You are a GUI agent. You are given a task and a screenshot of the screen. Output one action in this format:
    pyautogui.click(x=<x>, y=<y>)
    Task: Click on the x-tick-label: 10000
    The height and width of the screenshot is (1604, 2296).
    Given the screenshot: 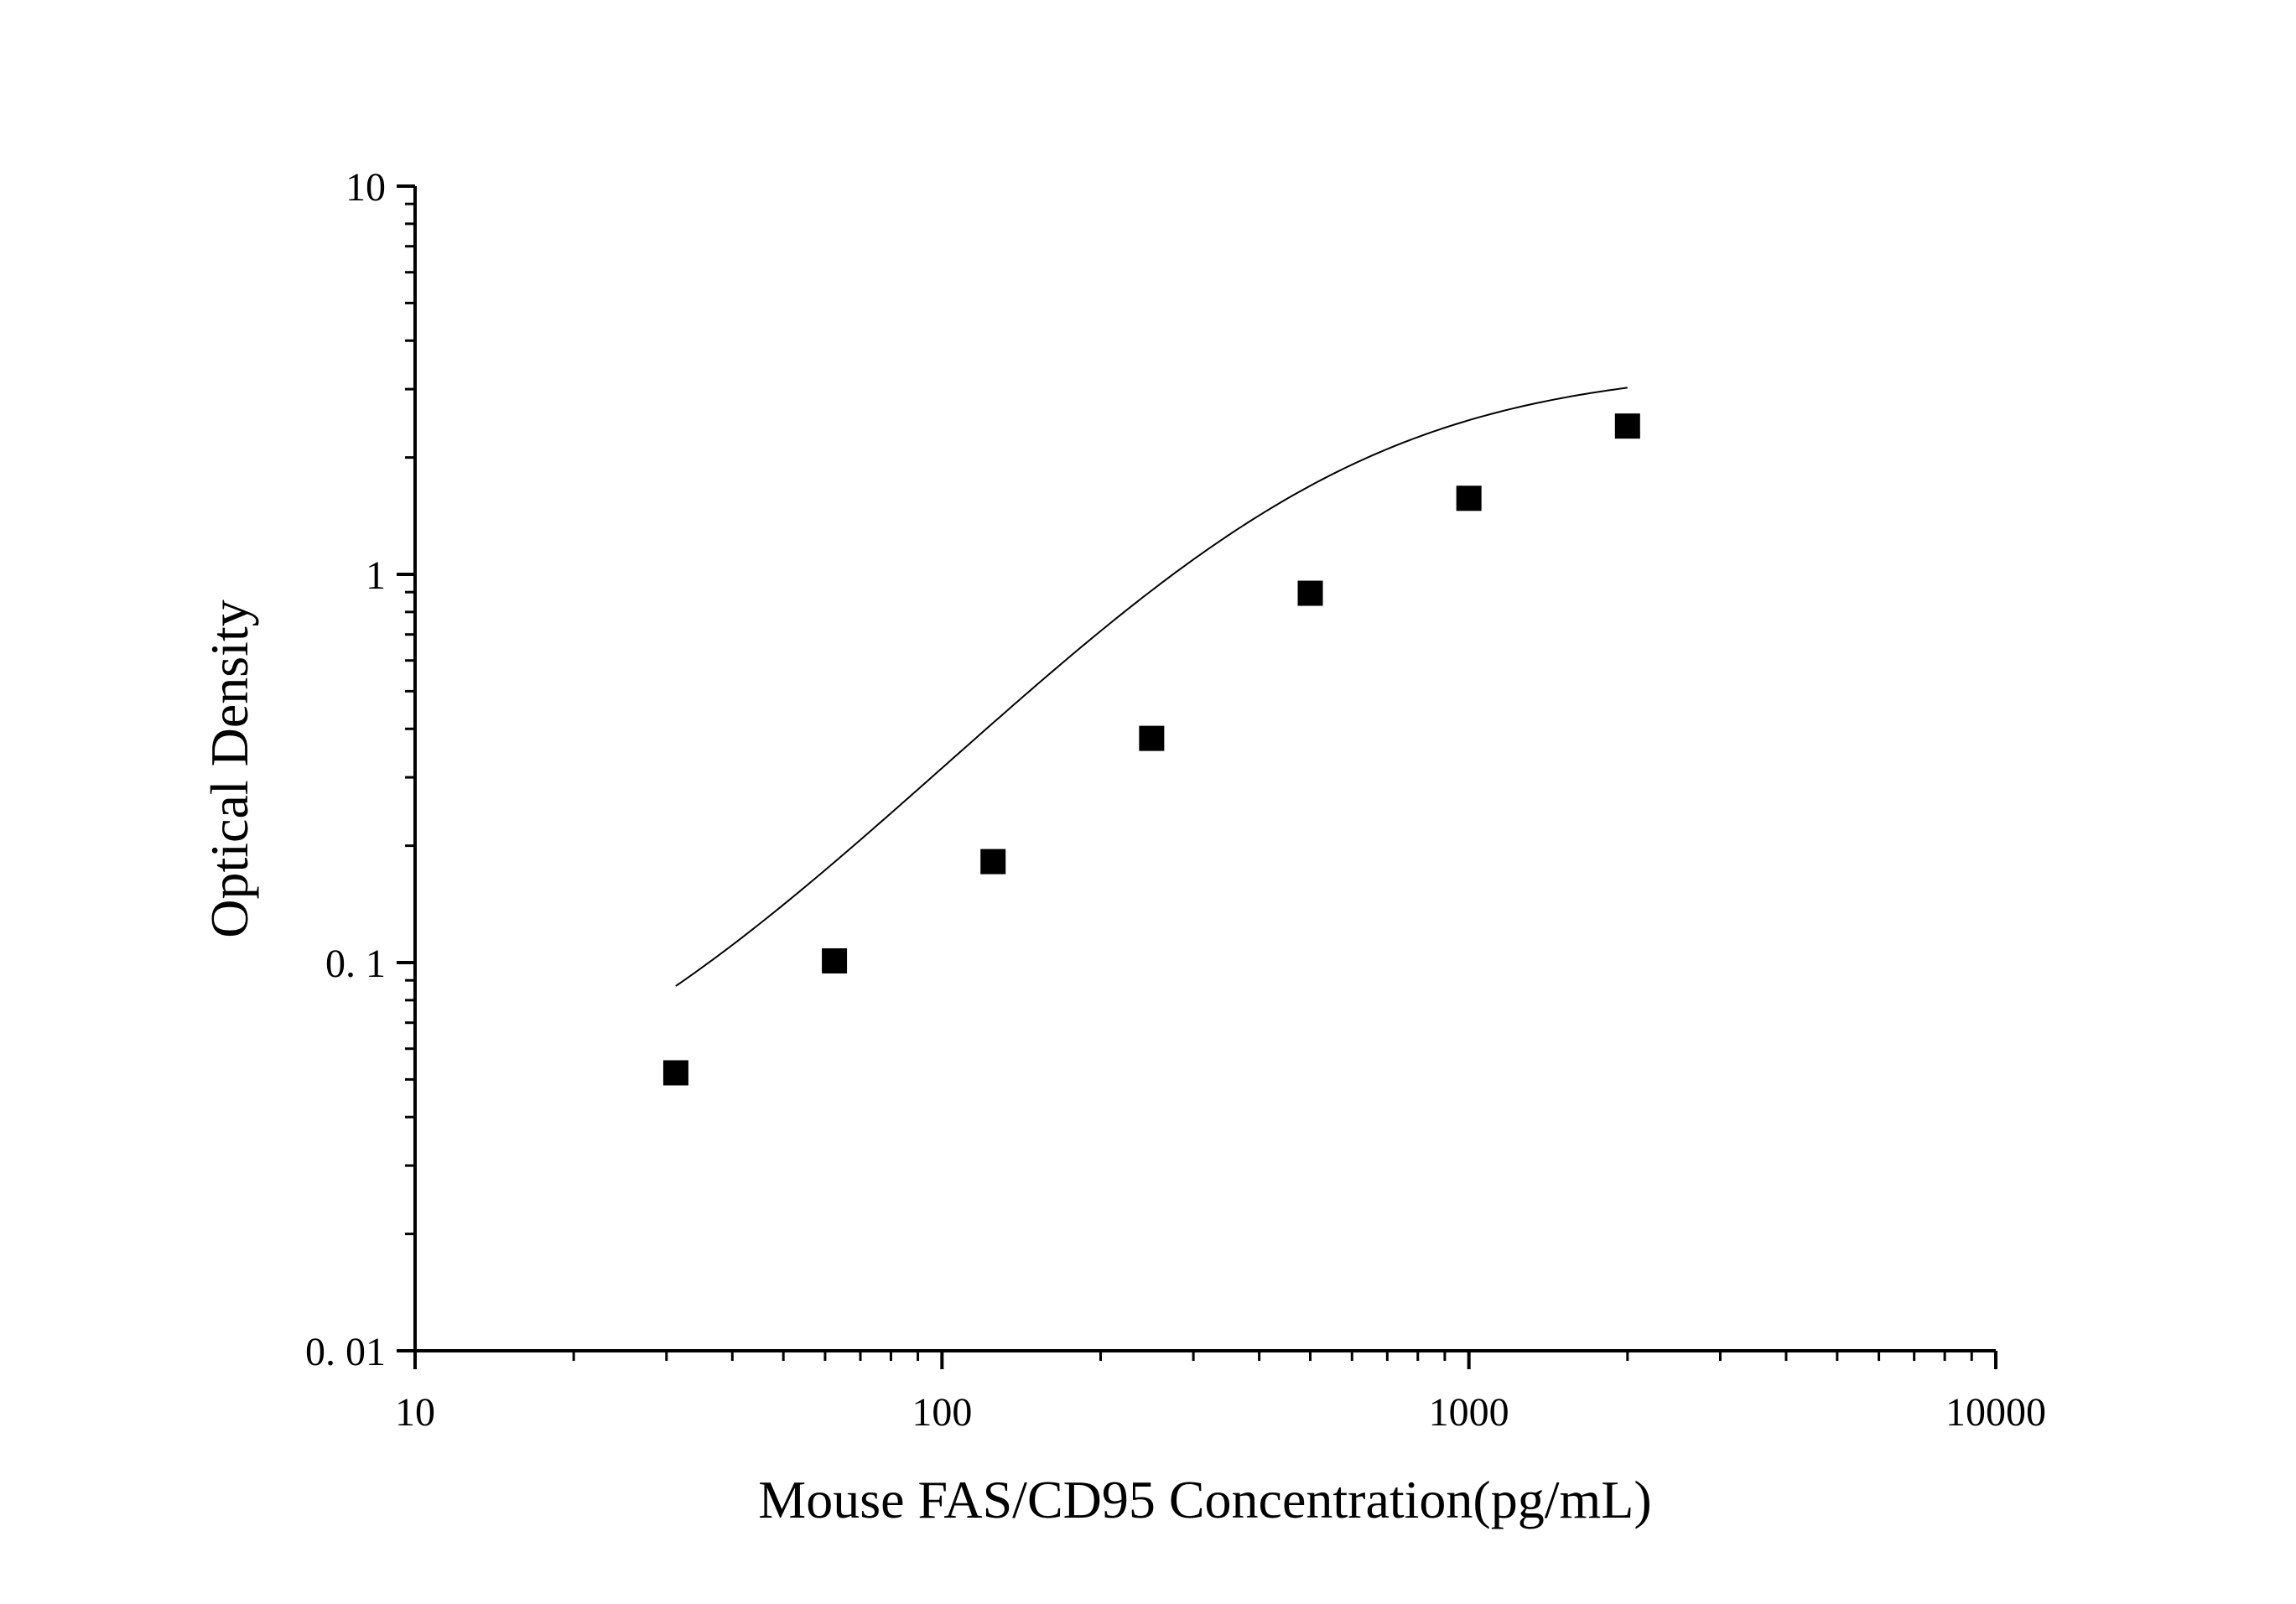 What is the action you would take?
    pyautogui.click(x=1995, y=1412)
    